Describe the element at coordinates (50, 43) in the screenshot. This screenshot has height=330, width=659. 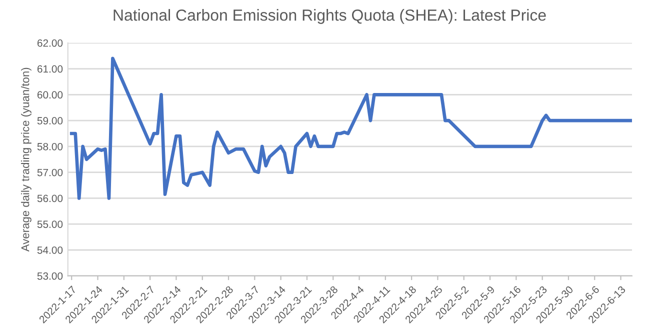
I see `y-tick-label: 62.00` at that location.